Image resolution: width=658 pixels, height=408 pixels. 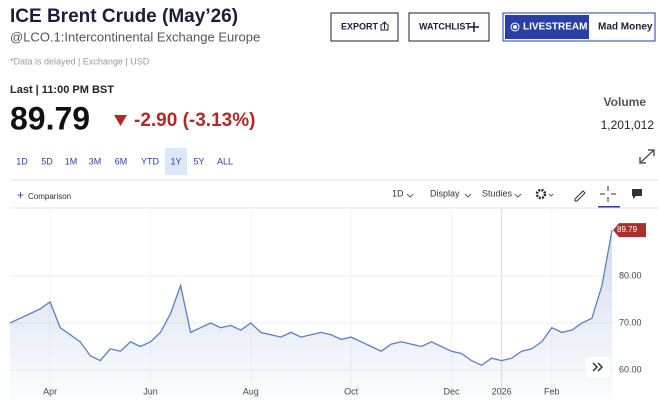 What do you see at coordinates (71, 161) in the screenshot?
I see `range-option: 1M` at bounding box center [71, 161].